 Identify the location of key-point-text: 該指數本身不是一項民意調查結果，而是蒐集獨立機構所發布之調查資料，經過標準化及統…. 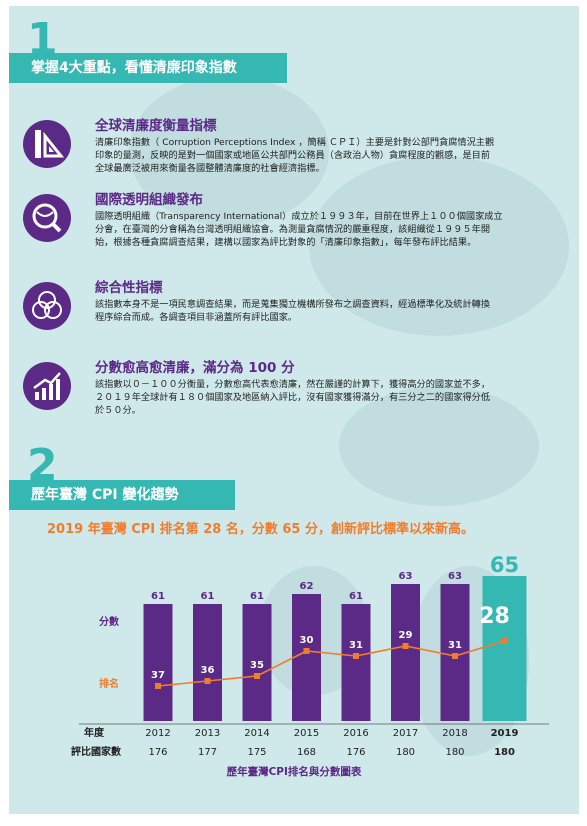
(329, 311).